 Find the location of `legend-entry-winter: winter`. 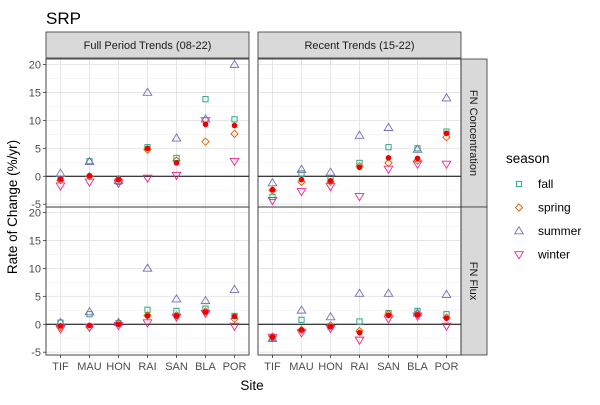

legend-entry-winter: winter is located at coordinates (541, 255).